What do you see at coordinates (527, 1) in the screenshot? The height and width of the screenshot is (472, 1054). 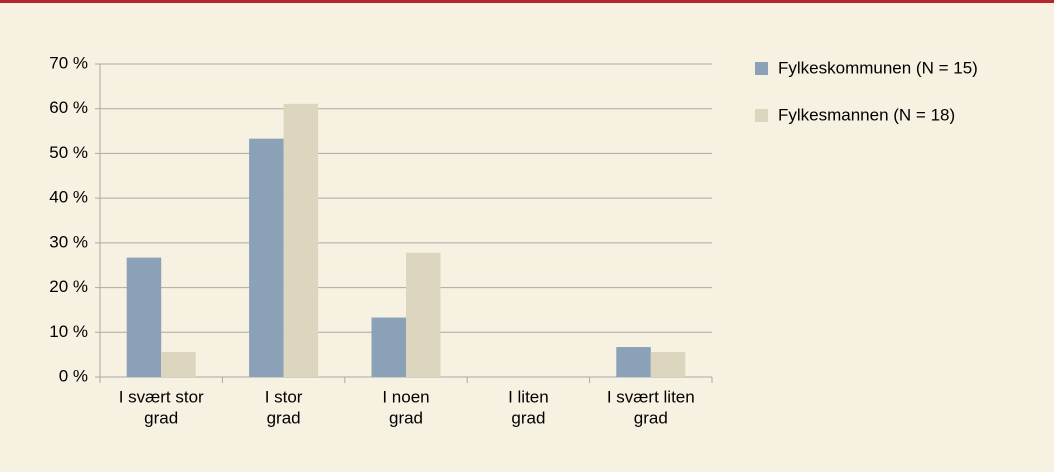 I see `top-rule` at bounding box center [527, 1].